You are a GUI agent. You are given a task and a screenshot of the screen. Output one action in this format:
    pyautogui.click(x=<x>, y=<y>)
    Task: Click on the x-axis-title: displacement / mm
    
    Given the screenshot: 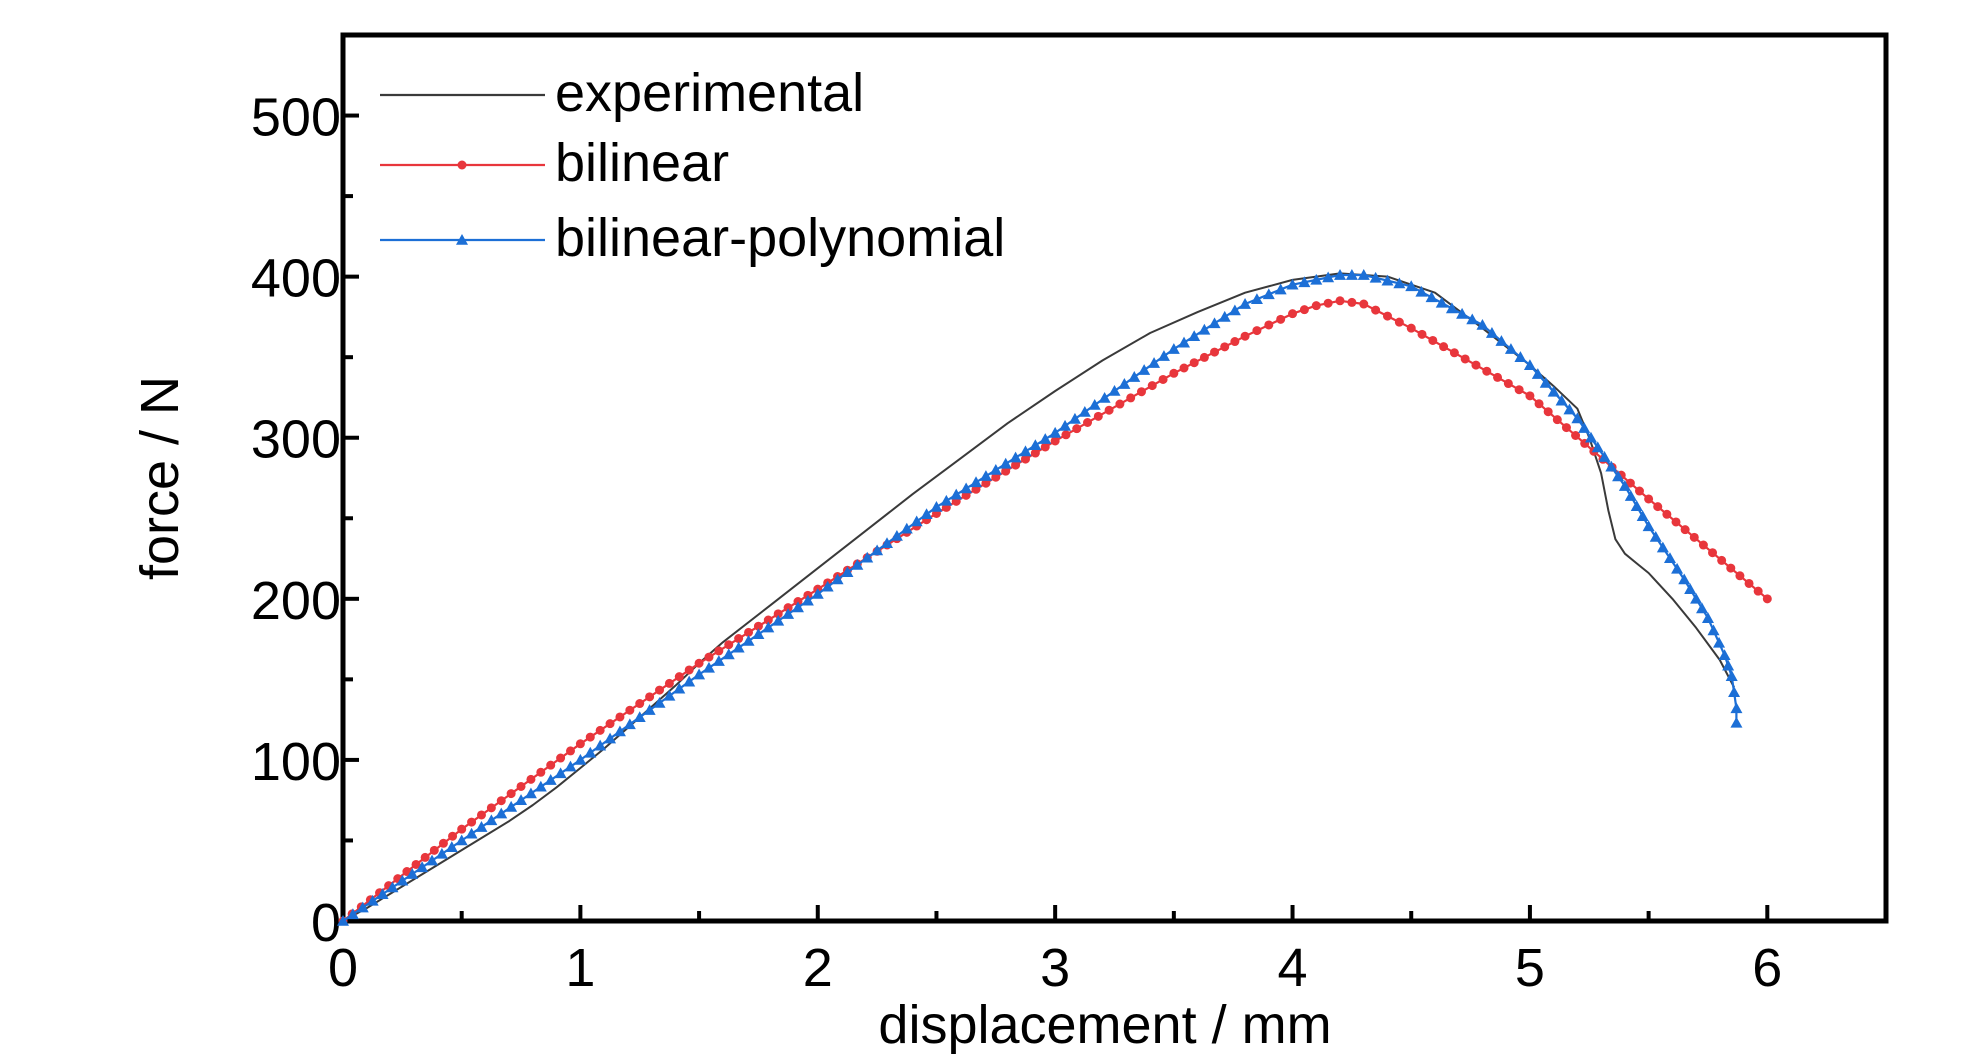 What is the action you would take?
    pyautogui.click(x=1104, y=1025)
    